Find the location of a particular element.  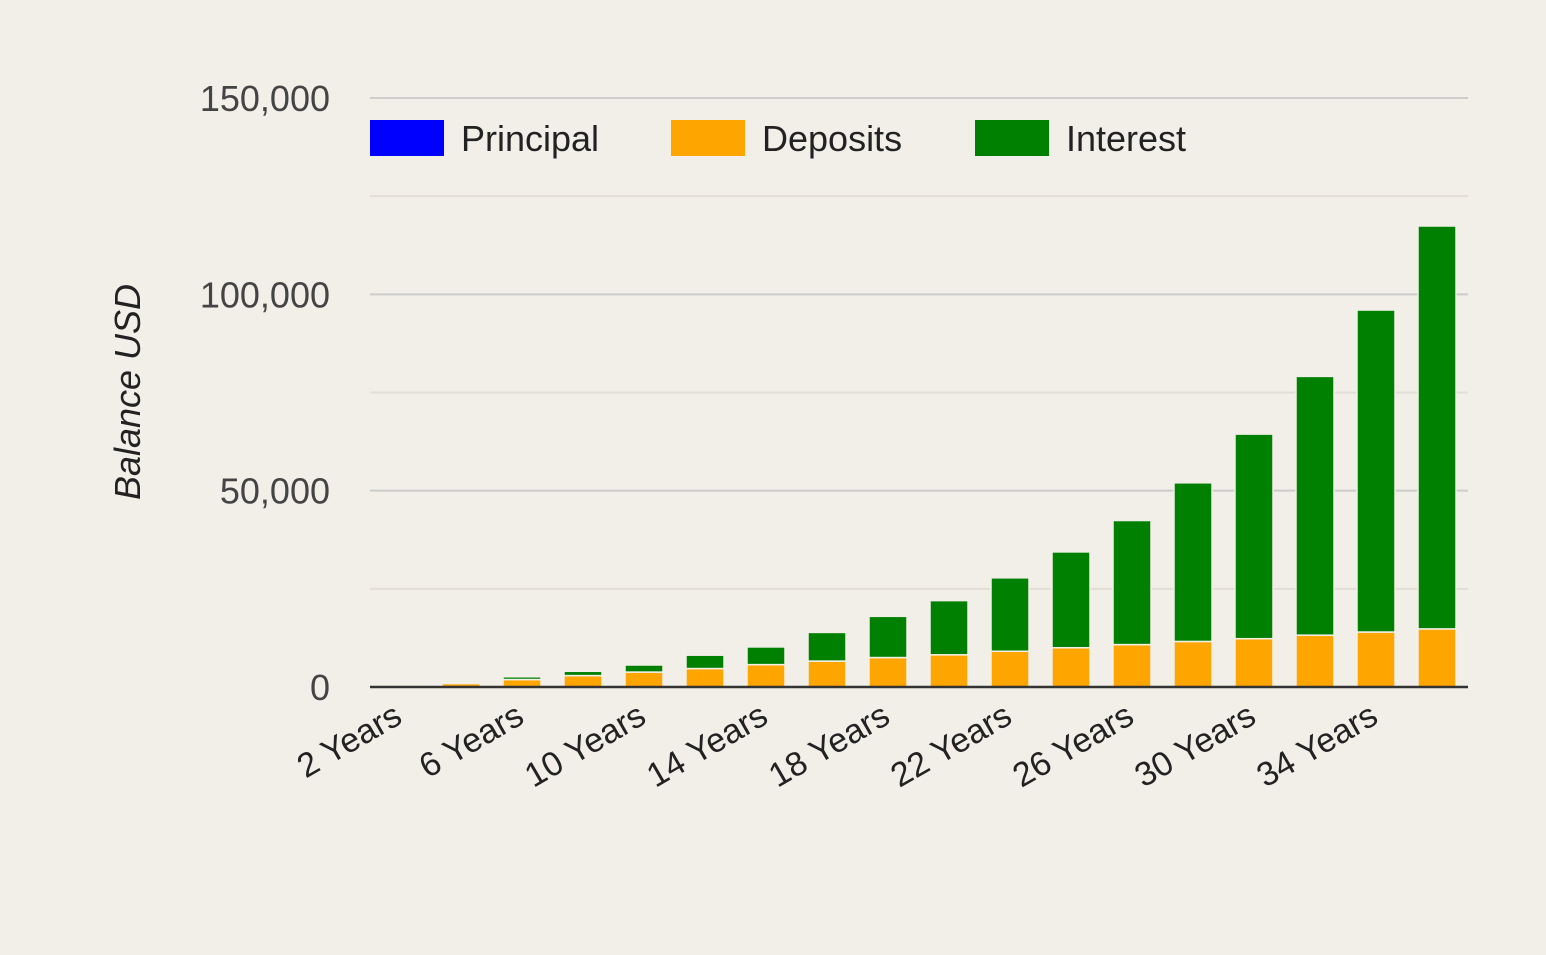

y-axis-title: Balance USD is located at coordinates (127, 392).